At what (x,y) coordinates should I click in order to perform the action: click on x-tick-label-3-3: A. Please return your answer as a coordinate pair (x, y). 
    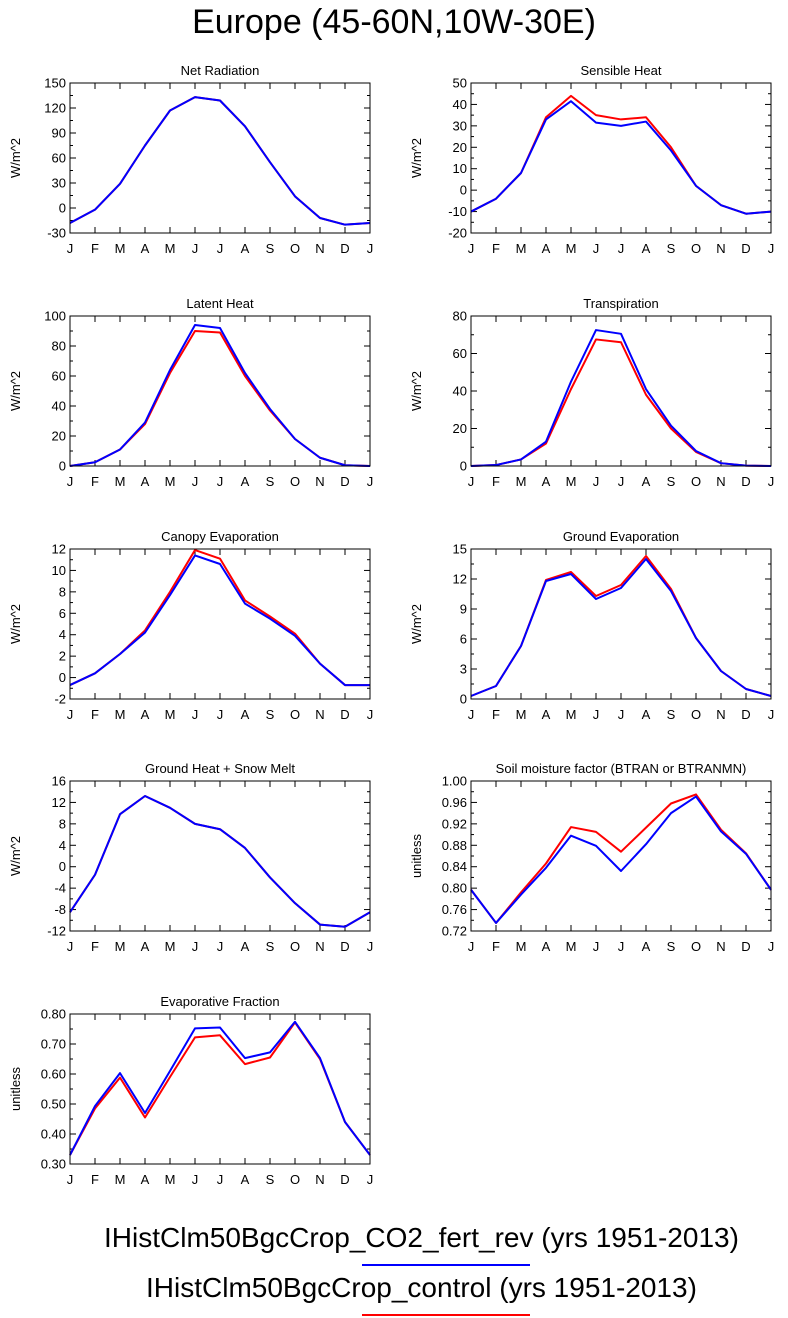
    Looking at the image, I should click on (546, 481).